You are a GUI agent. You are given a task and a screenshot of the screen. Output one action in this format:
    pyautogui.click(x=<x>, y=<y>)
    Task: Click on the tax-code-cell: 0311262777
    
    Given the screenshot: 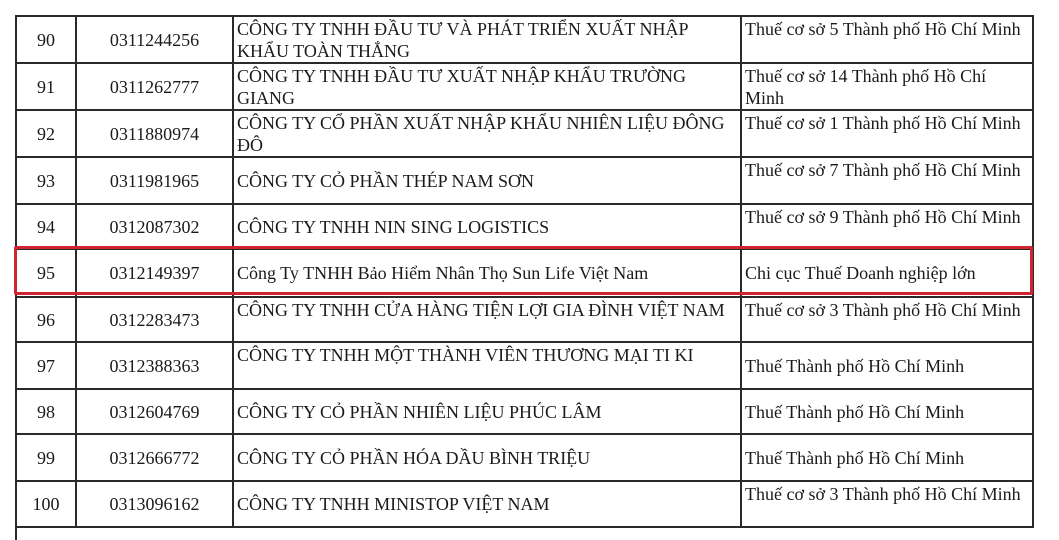 What is the action you would take?
    pyautogui.click(x=154, y=86)
    